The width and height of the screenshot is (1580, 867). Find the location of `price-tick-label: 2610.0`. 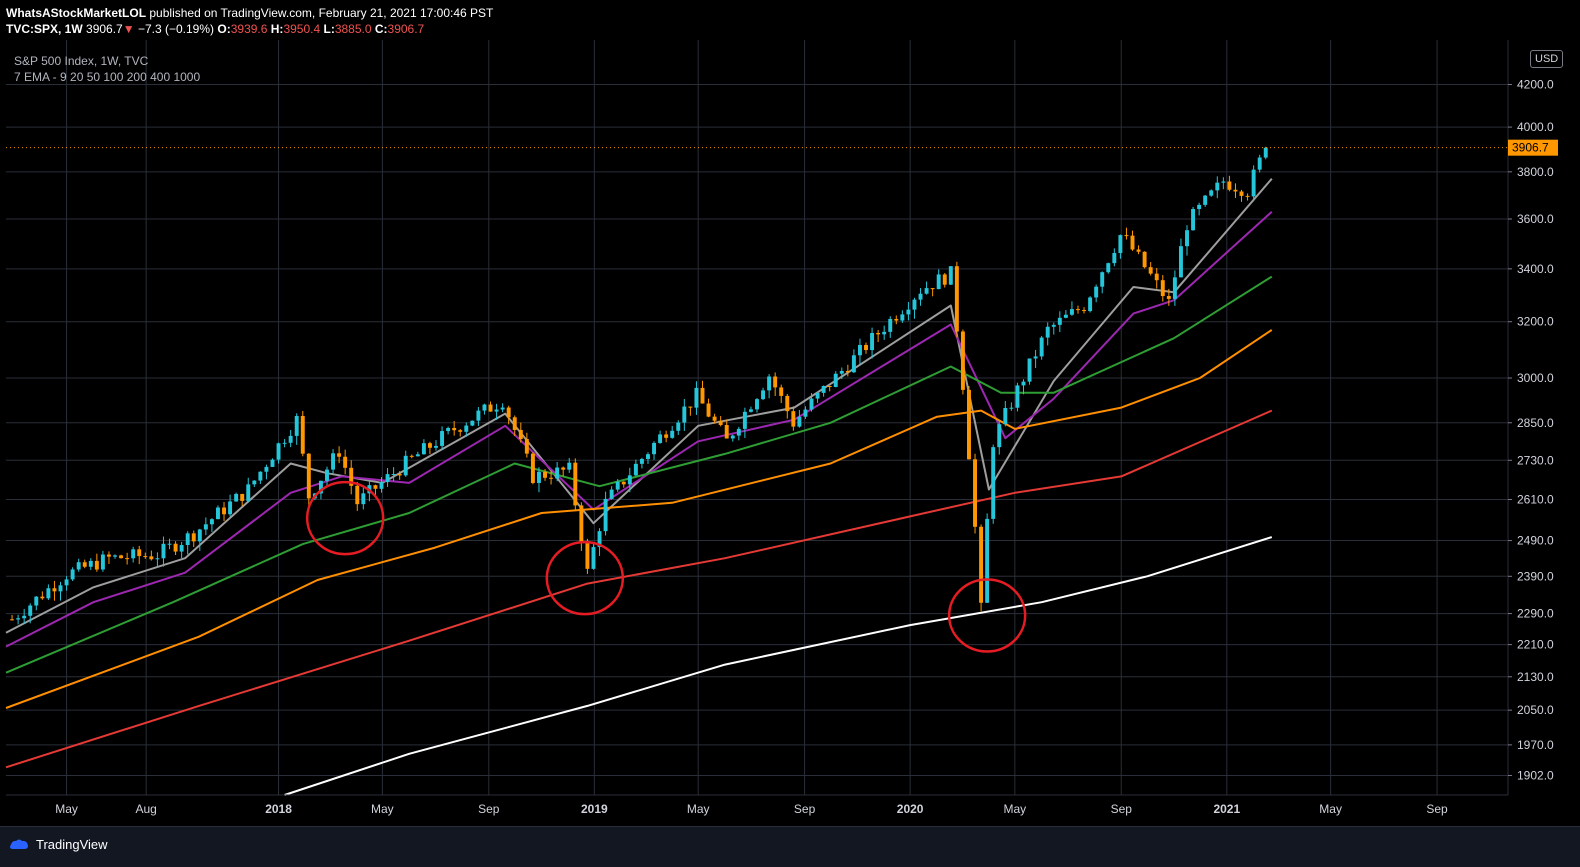

price-tick-label: 2610.0 is located at coordinates (1535, 499).